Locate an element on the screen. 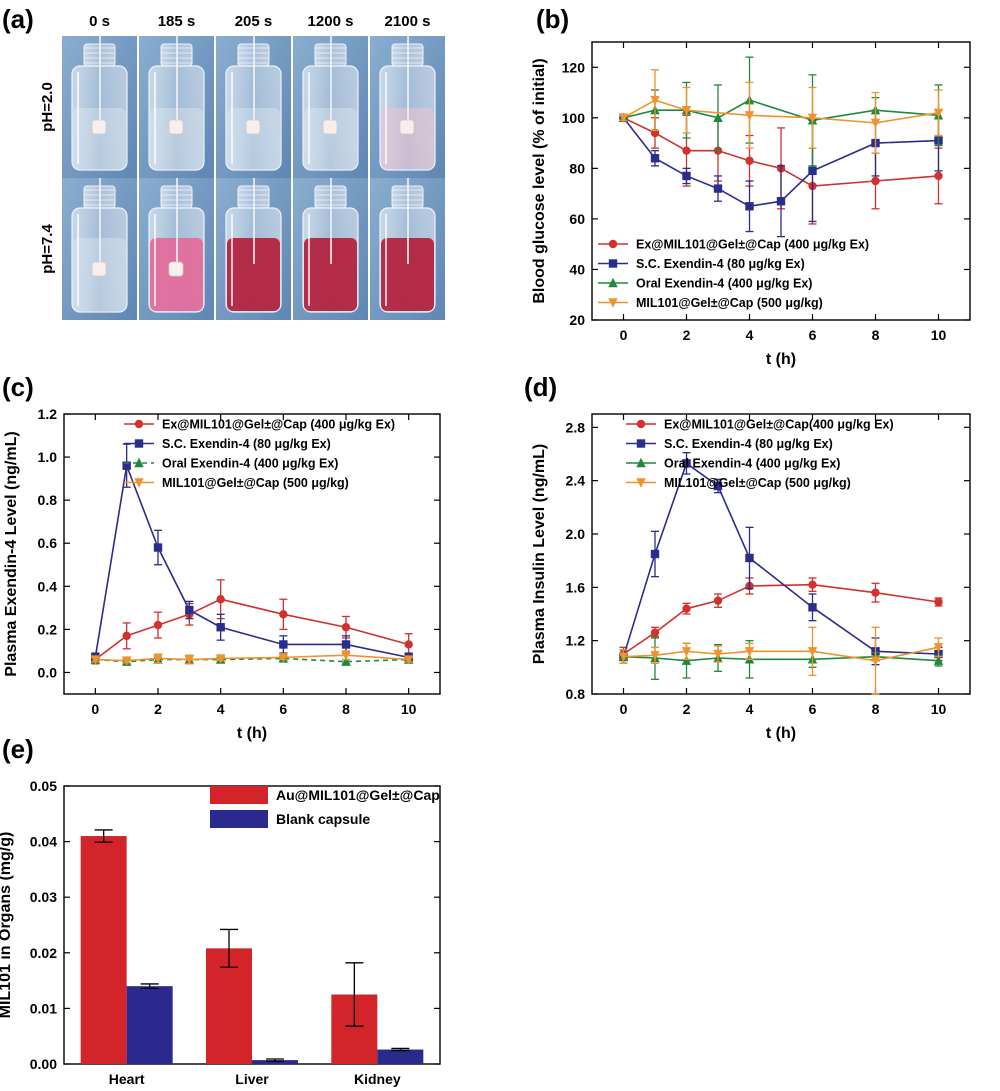 The image size is (1000, 1091). panel-a-label: (a) is located at coordinates (18, 19).